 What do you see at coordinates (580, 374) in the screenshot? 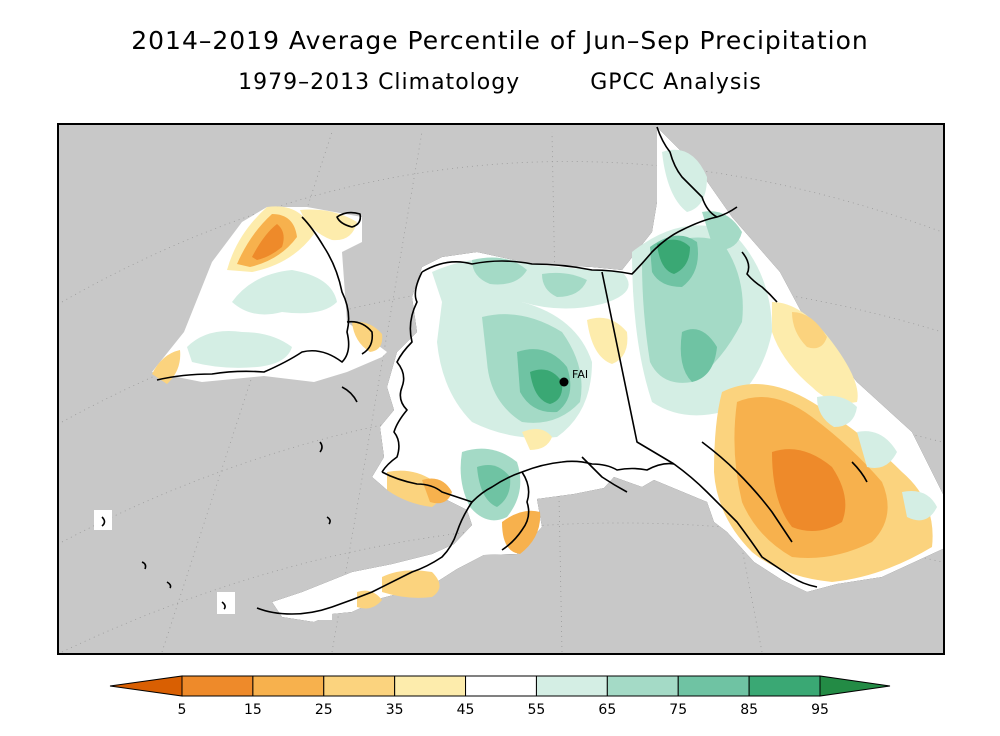
I see `station-label: FAI` at bounding box center [580, 374].